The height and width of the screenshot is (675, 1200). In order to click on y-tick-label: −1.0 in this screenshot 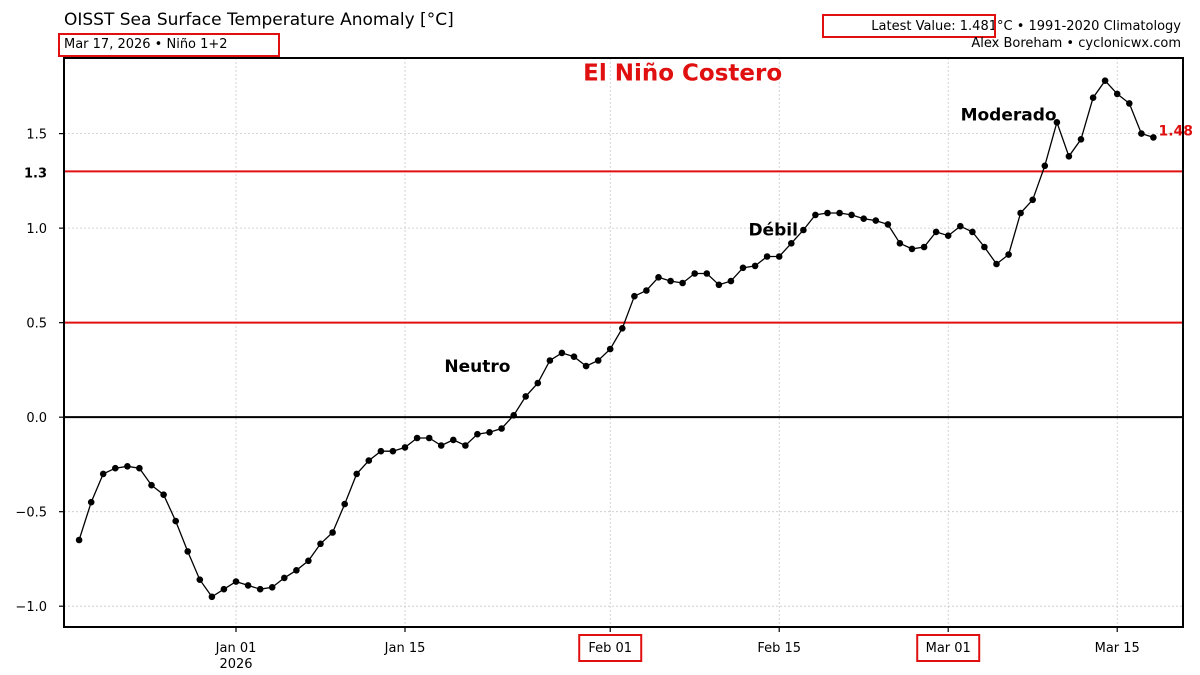, I will do `click(31, 607)`.